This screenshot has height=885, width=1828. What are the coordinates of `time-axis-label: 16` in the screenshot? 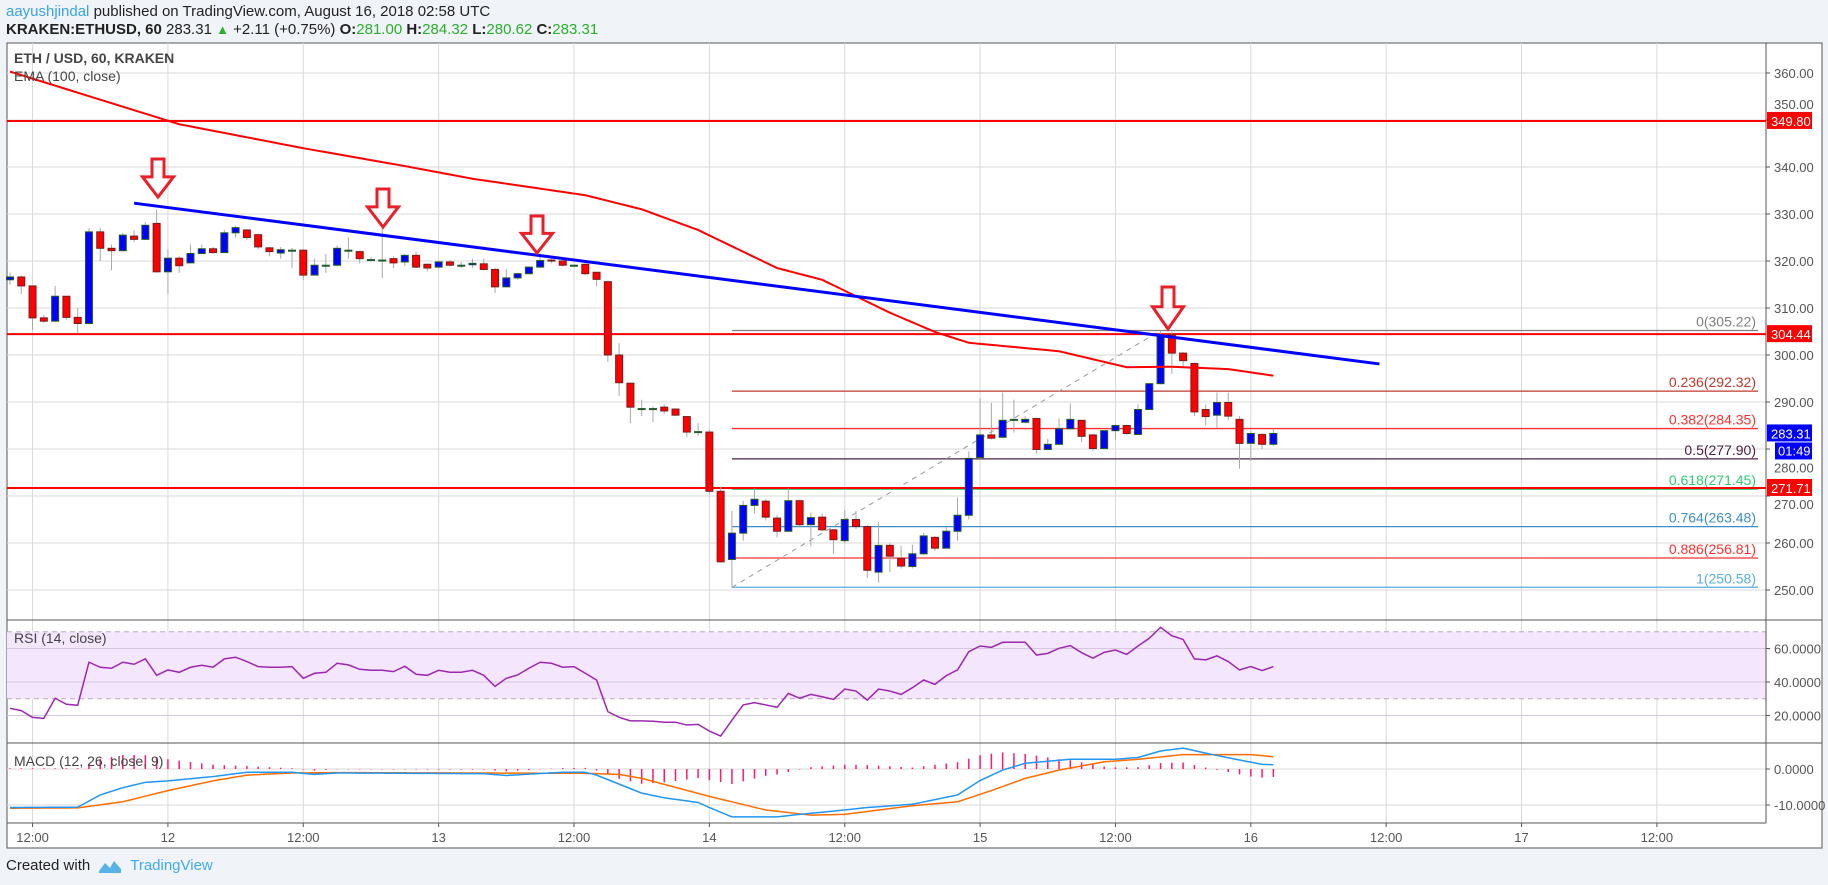 It's located at (1251, 837).